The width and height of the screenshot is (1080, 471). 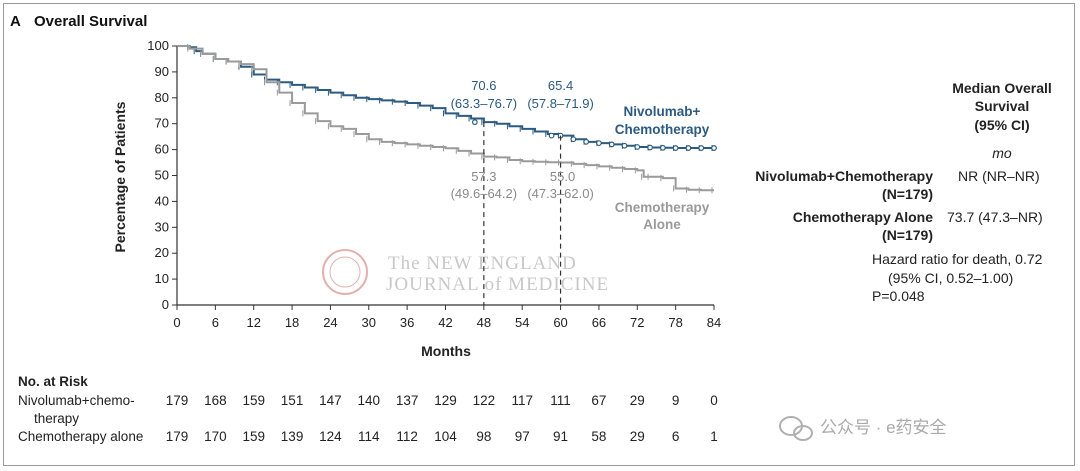 I want to click on wechat-watermark: 公众号 · e药安全, so click(x=863, y=428).